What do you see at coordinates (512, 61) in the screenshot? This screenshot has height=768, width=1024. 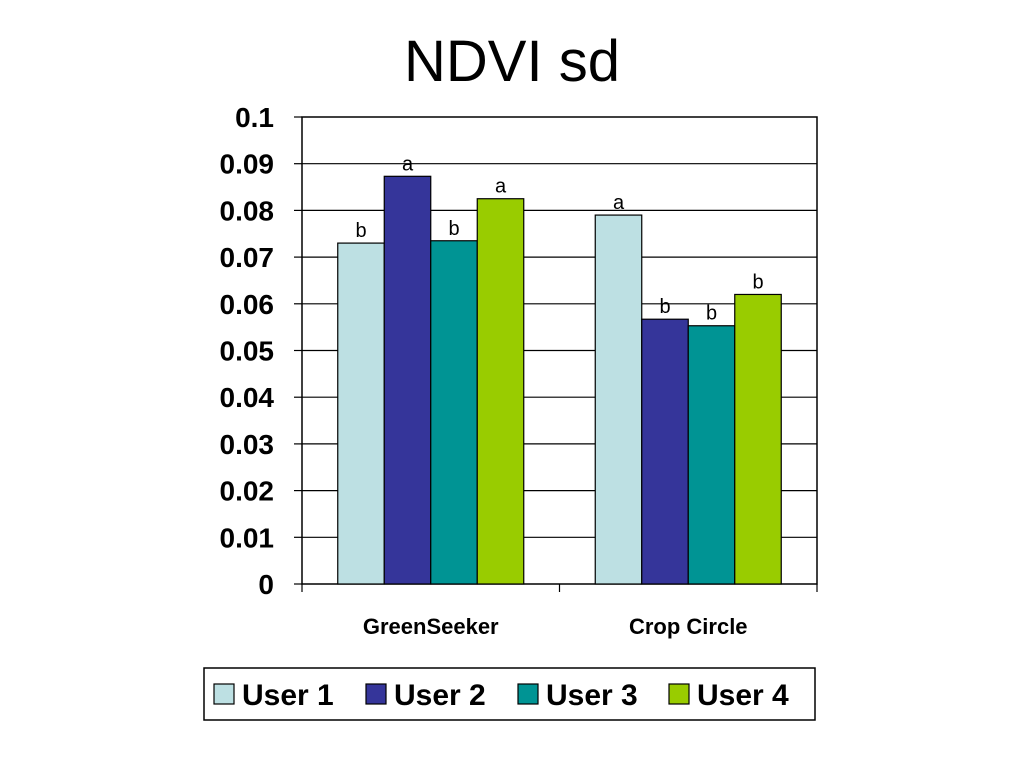 I see `chart-title: NDVI sd` at bounding box center [512, 61].